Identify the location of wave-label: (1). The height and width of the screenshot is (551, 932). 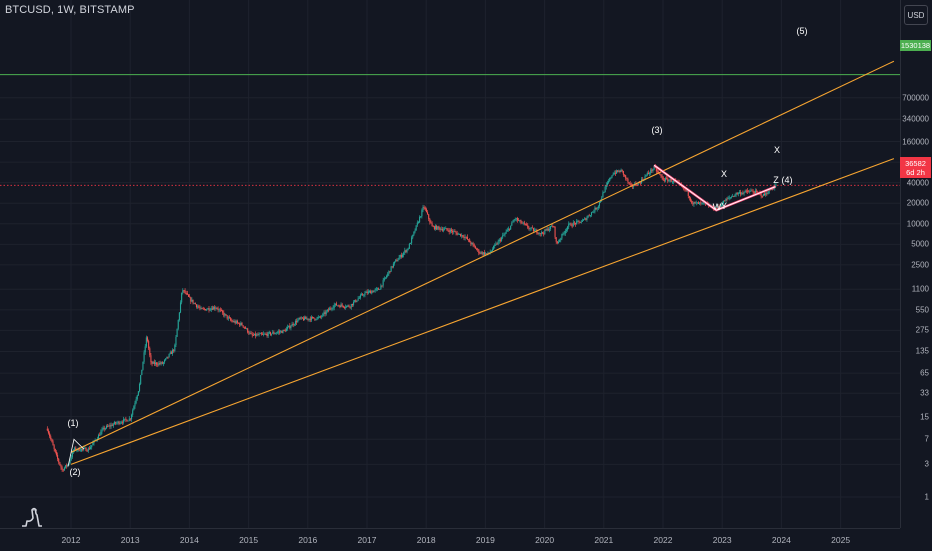
(73, 423).